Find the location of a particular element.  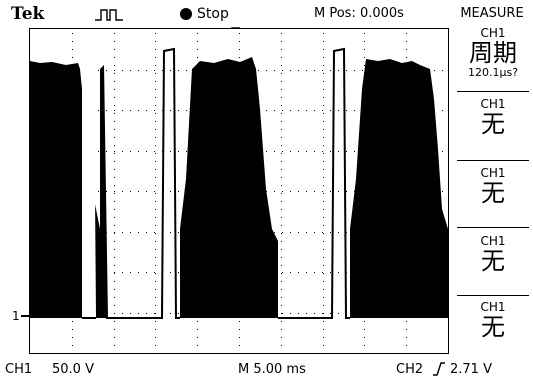

measure-slot-4: CH1 无 is located at coordinates (493, 265).